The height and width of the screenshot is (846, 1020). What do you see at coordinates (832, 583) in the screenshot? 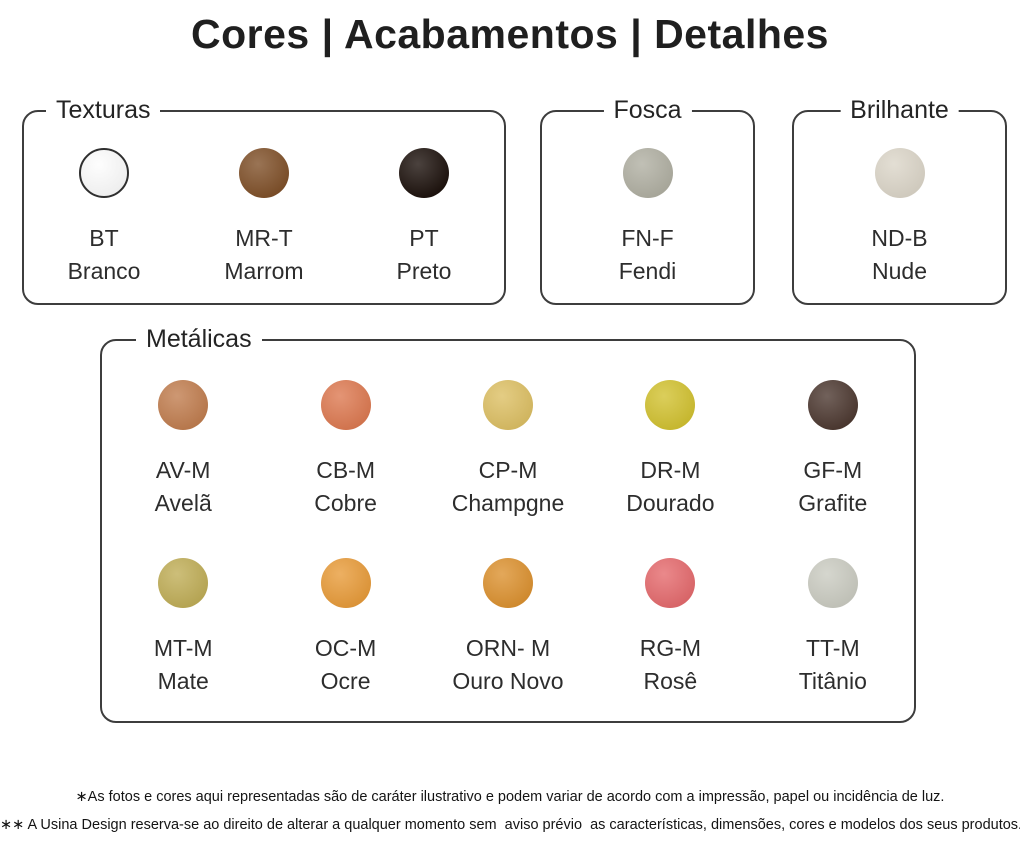
I see `swatch-dot-ttm` at bounding box center [832, 583].